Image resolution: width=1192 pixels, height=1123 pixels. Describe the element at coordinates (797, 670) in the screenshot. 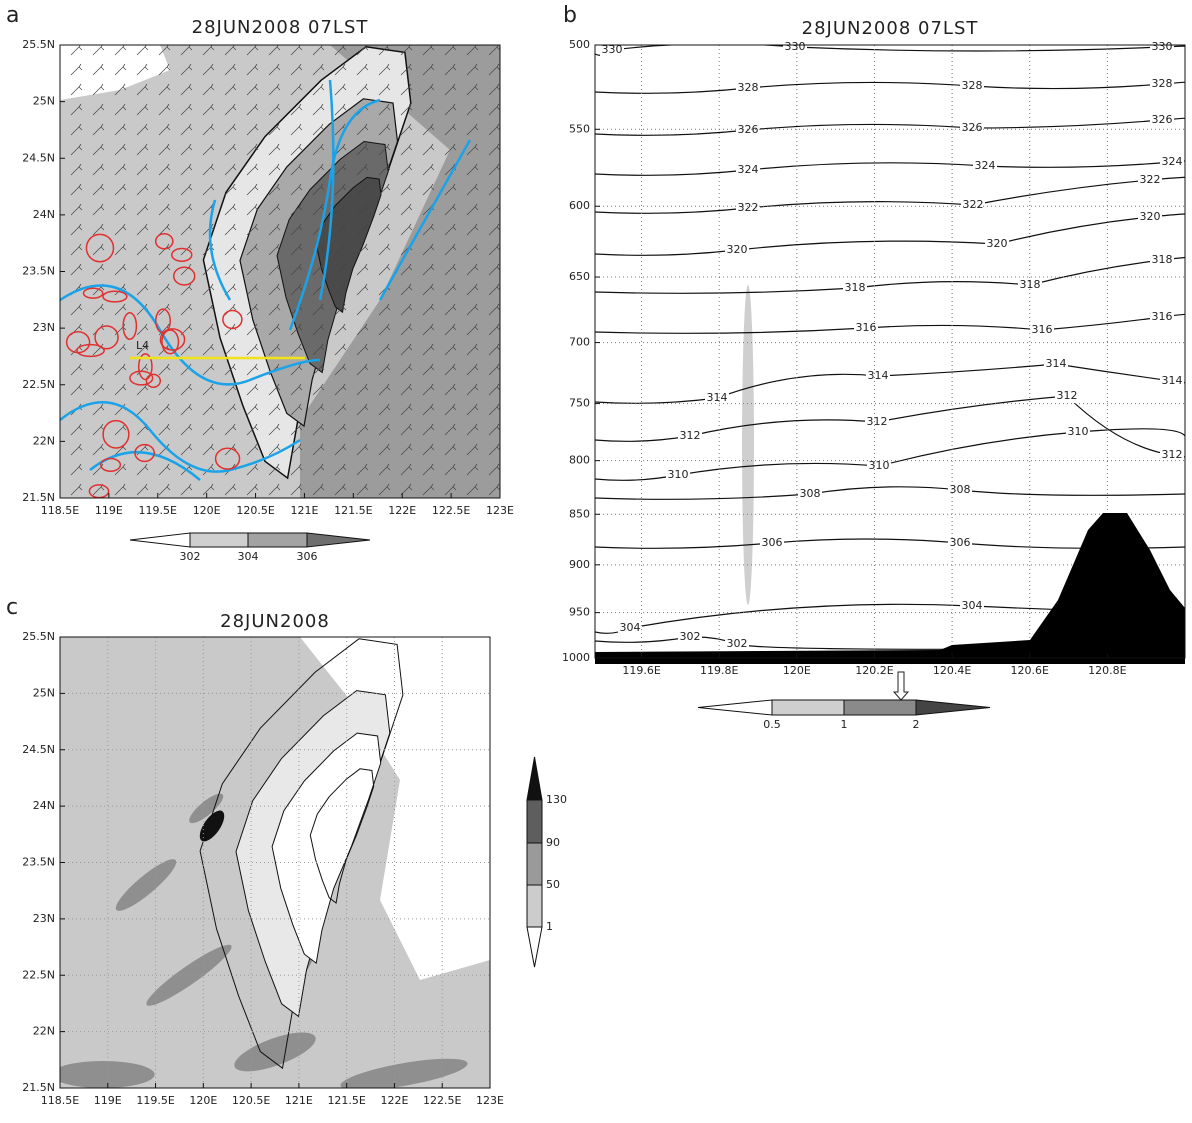

I see `x-tick-label: 120E` at that location.